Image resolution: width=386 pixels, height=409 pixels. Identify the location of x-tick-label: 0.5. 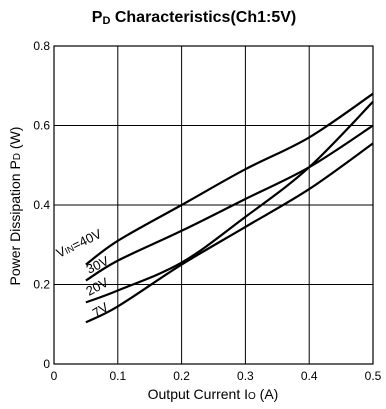
(373, 376).